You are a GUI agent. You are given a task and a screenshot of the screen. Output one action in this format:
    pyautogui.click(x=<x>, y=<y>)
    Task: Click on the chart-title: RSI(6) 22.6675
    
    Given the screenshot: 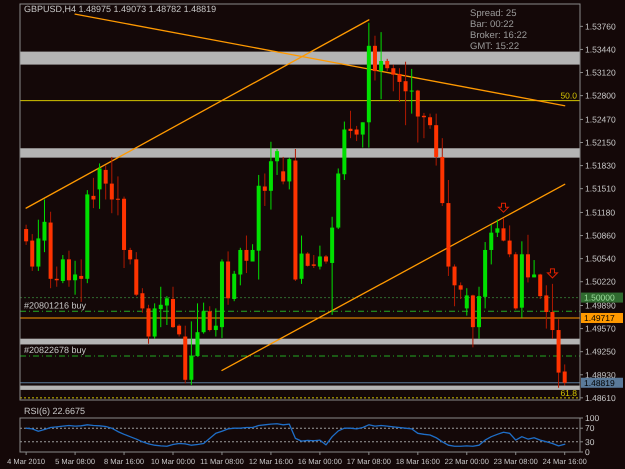 What is the action you would take?
    pyautogui.click(x=55, y=411)
    